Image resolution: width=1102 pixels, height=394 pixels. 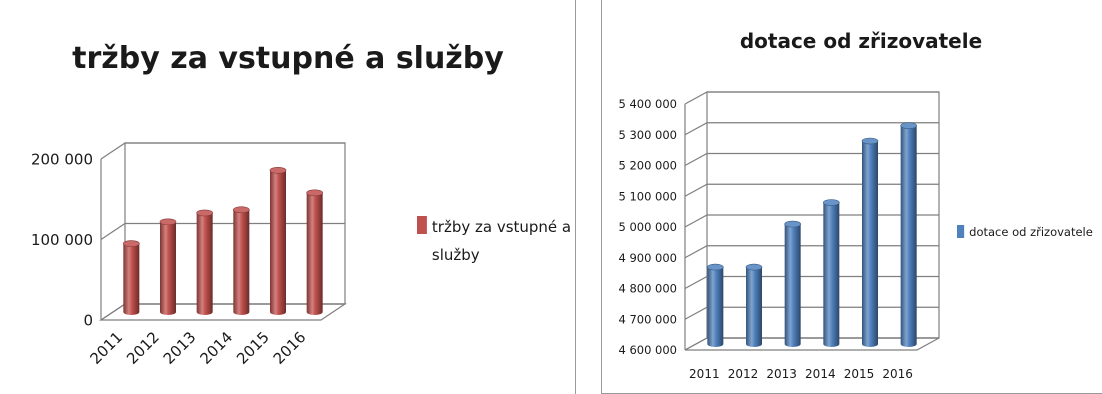 What do you see at coordinates (647, 104) in the screenshot?
I see `y-tick-label: 5 400 000` at bounding box center [647, 104].